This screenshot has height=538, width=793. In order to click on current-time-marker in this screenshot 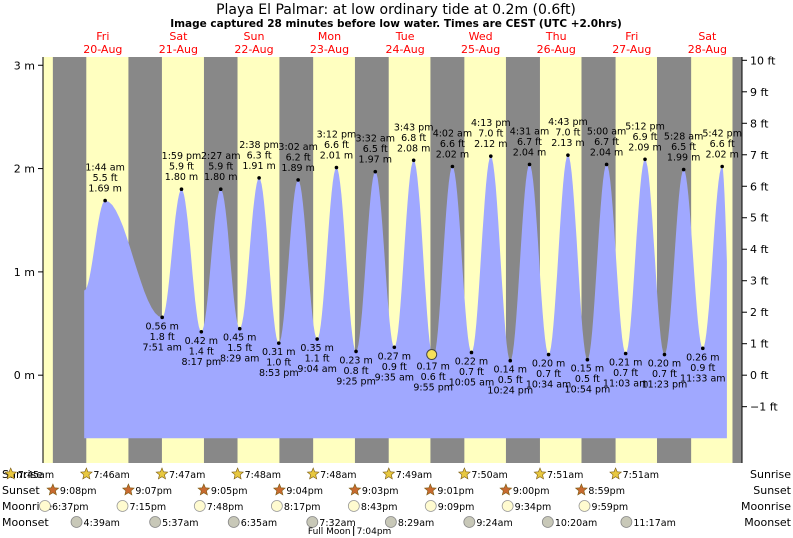, I will do `click(432, 355)`.